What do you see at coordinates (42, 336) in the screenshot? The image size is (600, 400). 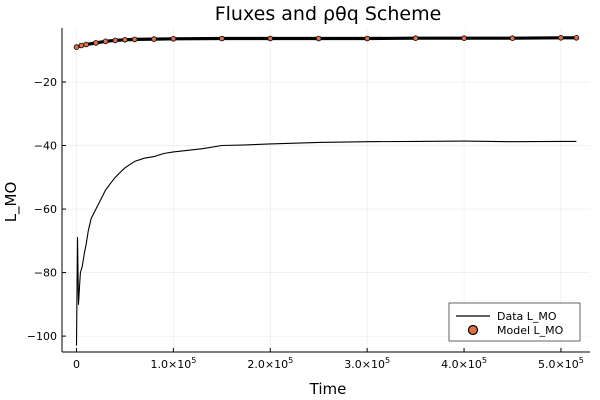 I see `y-tick-label: −100` at bounding box center [42, 336].